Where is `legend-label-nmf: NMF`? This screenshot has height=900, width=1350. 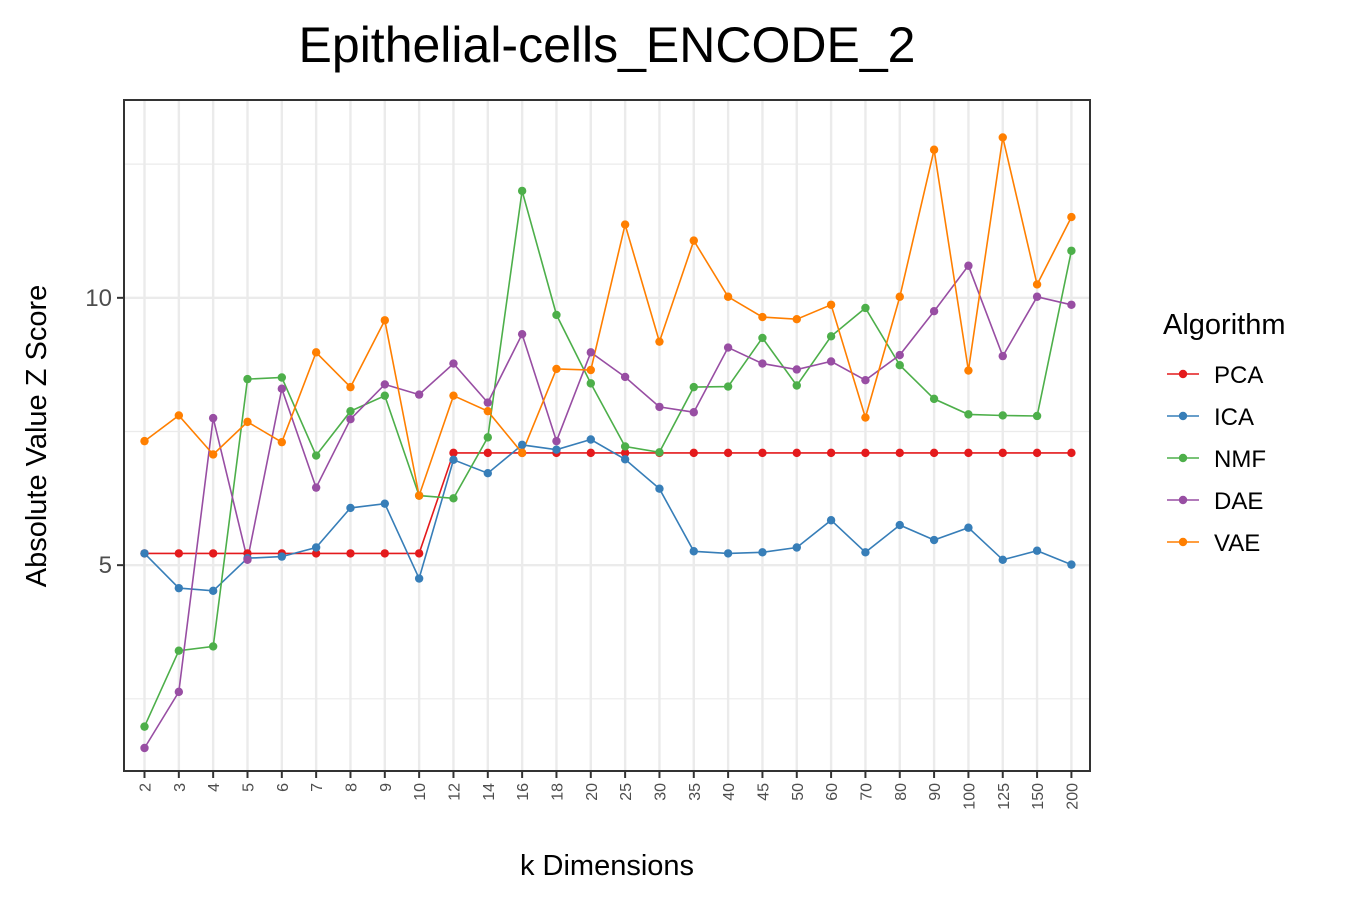
legend-label-nmf: NMF is located at coordinates (1240, 459).